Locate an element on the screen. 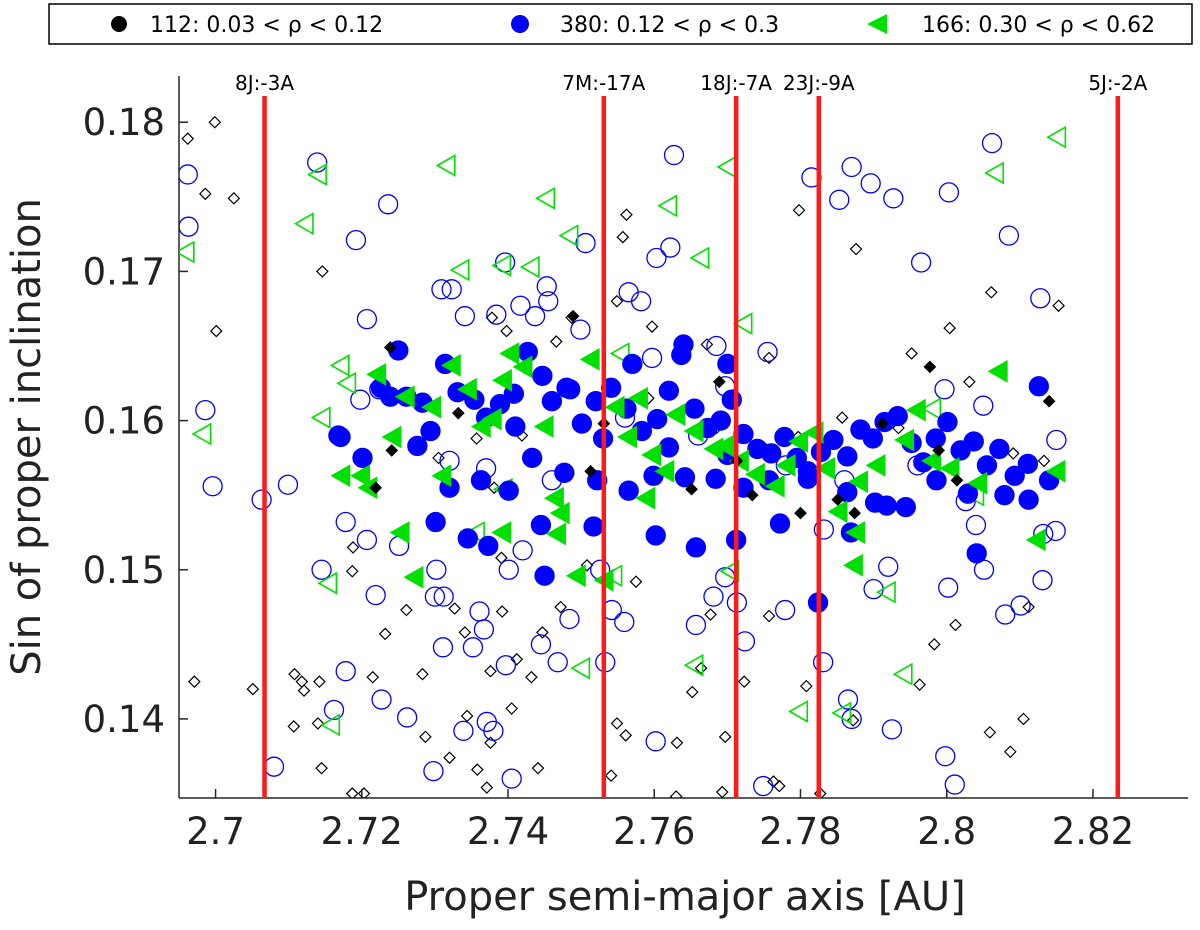 Image resolution: width=1200 pixels, height=930 pixels. y-ticks: 0.14 0.15 0.16 0.17 0.18 is located at coordinates (135, 421).